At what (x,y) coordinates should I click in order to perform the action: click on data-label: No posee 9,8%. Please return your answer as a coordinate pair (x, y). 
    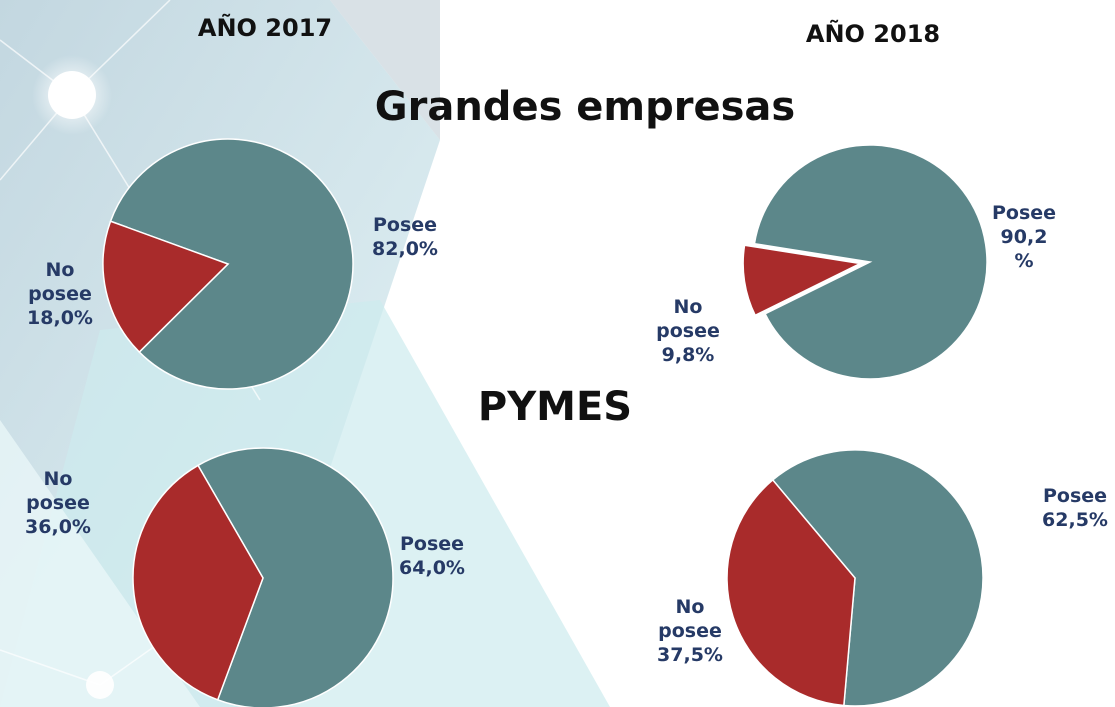
    Looking at the image, I should click on (688, 331).